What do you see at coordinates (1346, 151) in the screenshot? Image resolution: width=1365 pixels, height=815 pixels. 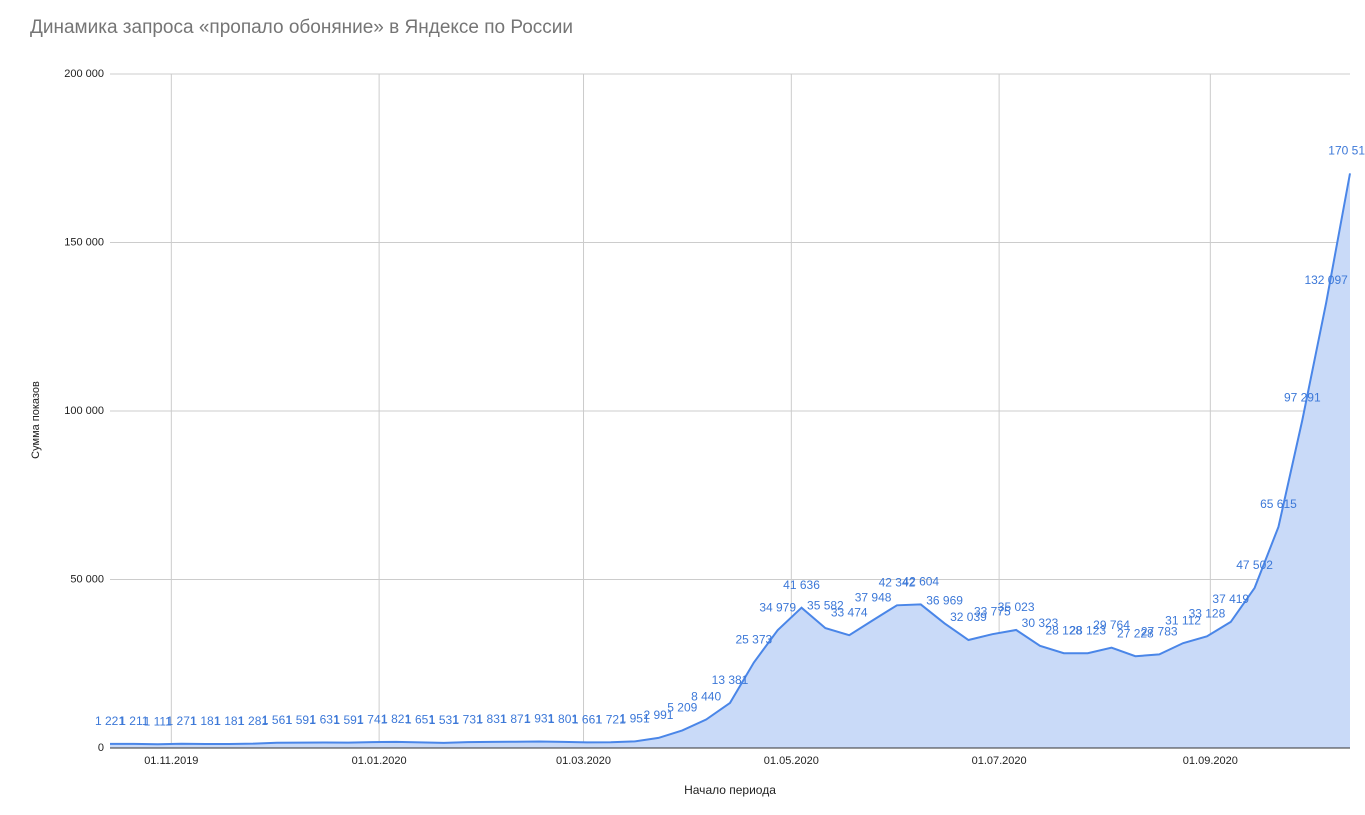 I see `data-label: 170 513` at bounding box center [1346, 151].